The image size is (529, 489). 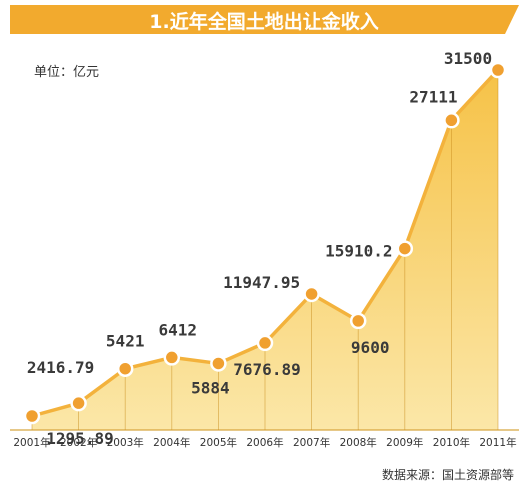 I want to click on title-band, so click(x=264, y=19).